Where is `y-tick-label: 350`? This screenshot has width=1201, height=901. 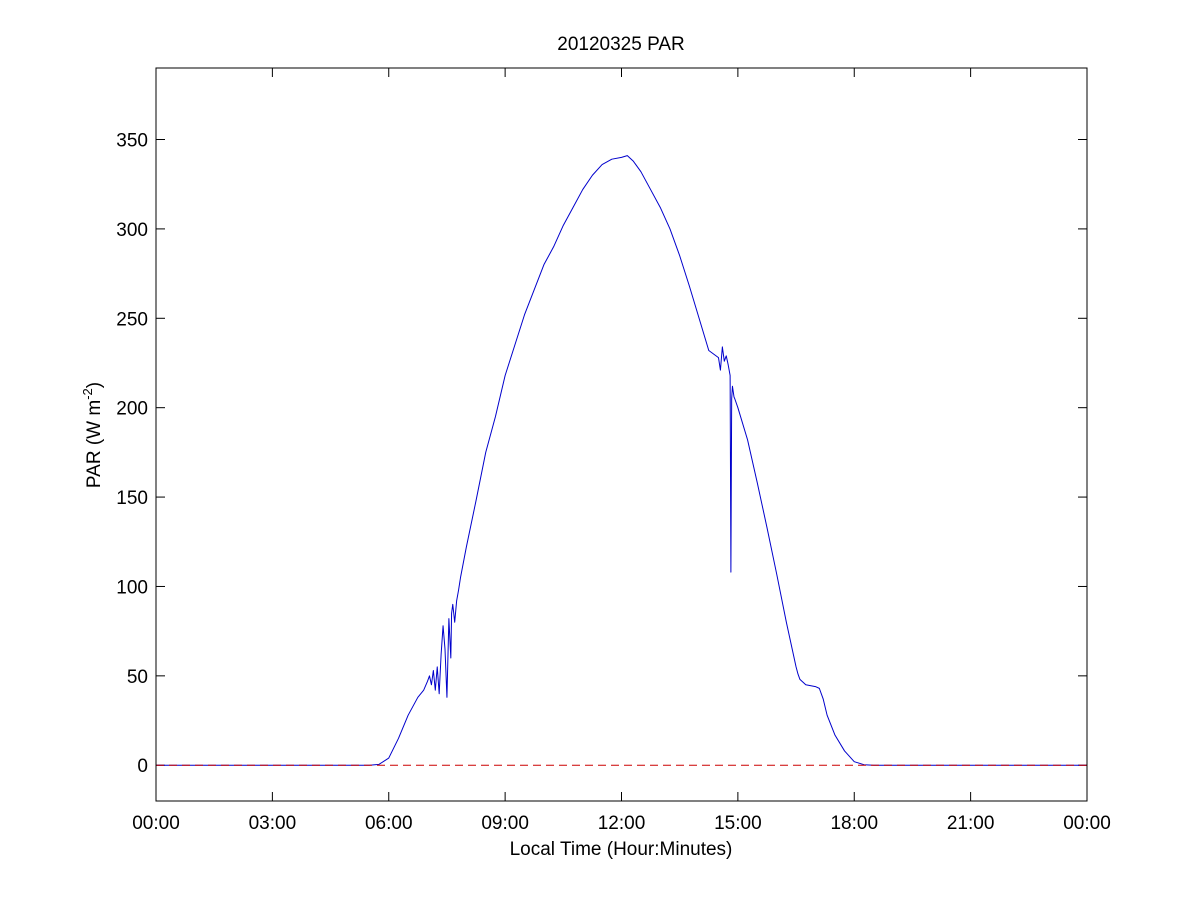 y-tick-label: 350 is located at coordinates (132, 141).